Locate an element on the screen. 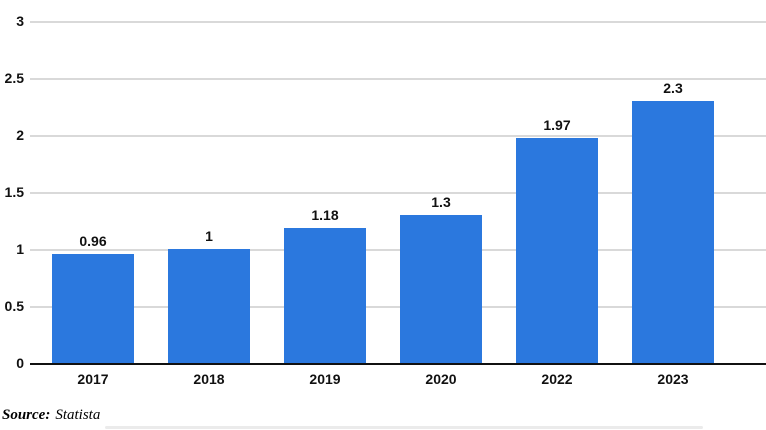 This screenshot has height=430, width=766. y-axis-tick-label: 3 is located at coordinates (20, 21).